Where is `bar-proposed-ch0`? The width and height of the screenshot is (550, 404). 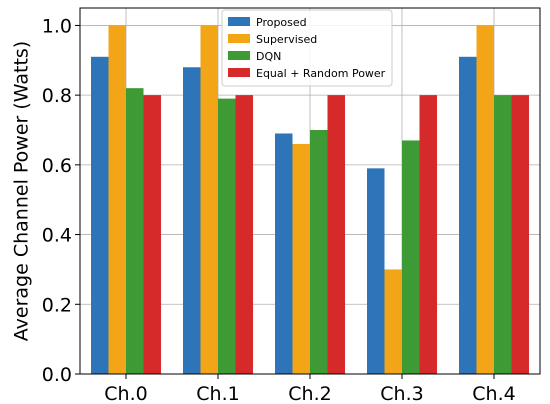
bar-proposed-ch0 is located at coordinates (100, 215).